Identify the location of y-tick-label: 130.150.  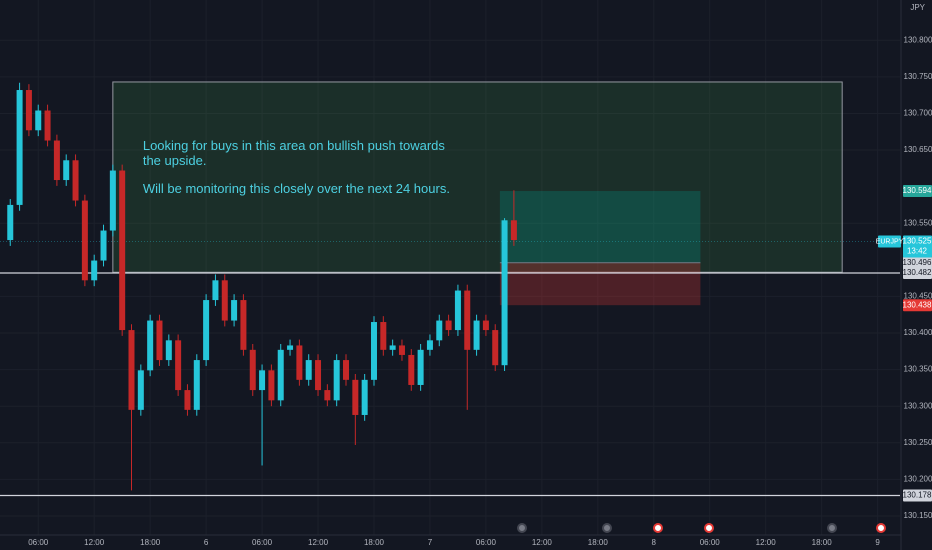
(918, 515).